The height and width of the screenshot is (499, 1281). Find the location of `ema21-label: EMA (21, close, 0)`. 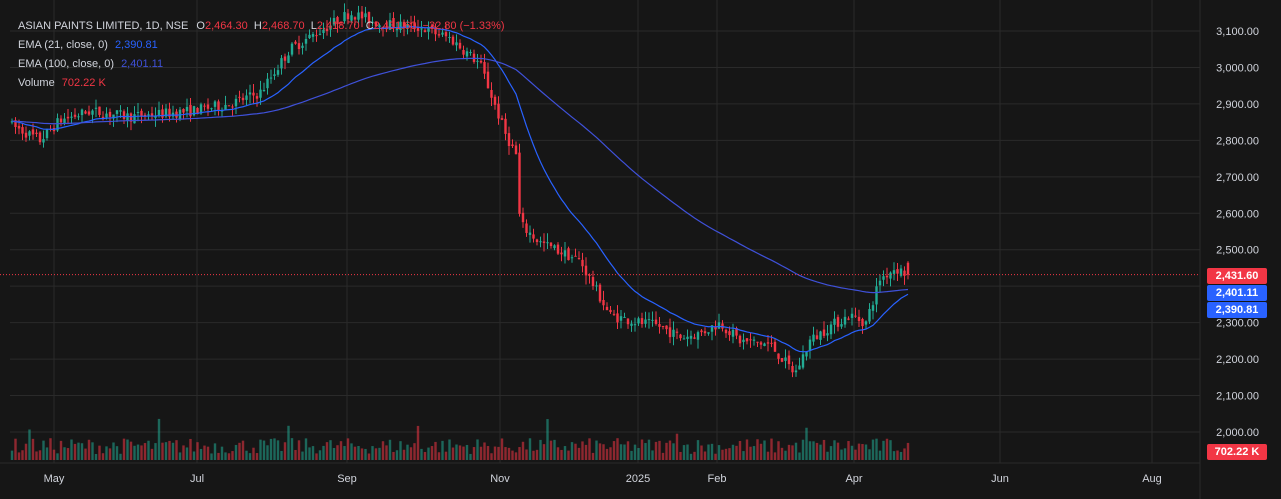

ema21-label: EMA (21, close, 0) is located at coordinates (63, 45).